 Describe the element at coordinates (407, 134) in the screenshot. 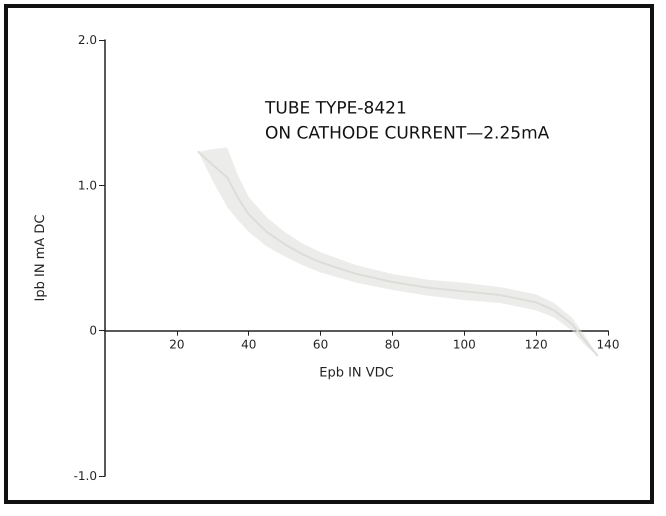

I see `text: ON CATHODE CURRENT—2.25mA` at that location.